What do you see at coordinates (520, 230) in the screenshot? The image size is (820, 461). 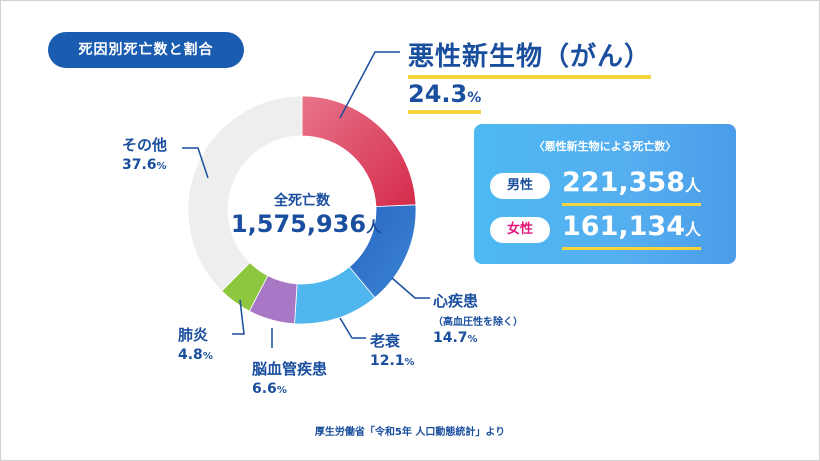 I see `female-tag: 女性` at bounding box center [520, 230].